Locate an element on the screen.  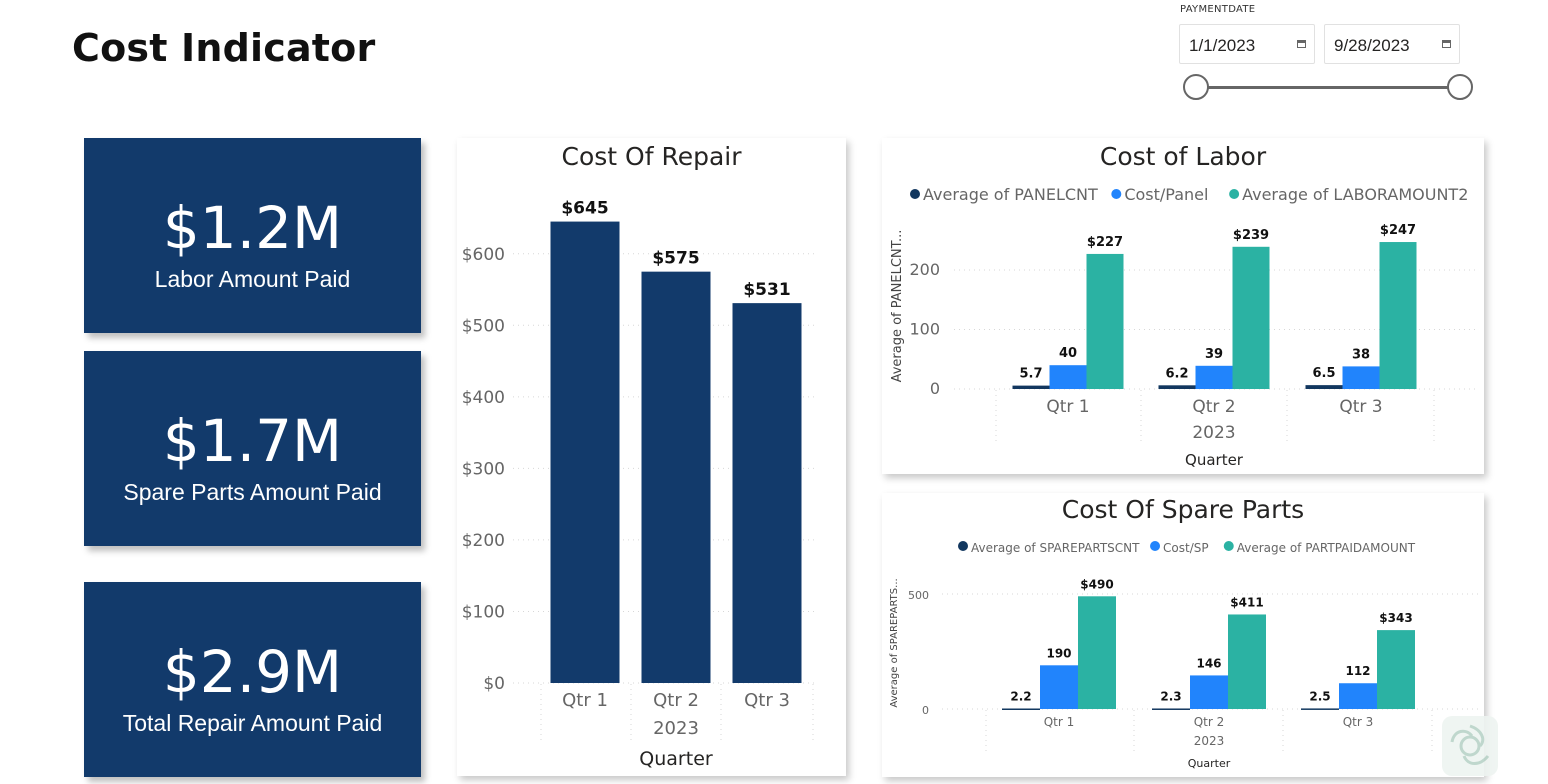
chart-title: Cost of Labor is located at coordinates (1183, 156).